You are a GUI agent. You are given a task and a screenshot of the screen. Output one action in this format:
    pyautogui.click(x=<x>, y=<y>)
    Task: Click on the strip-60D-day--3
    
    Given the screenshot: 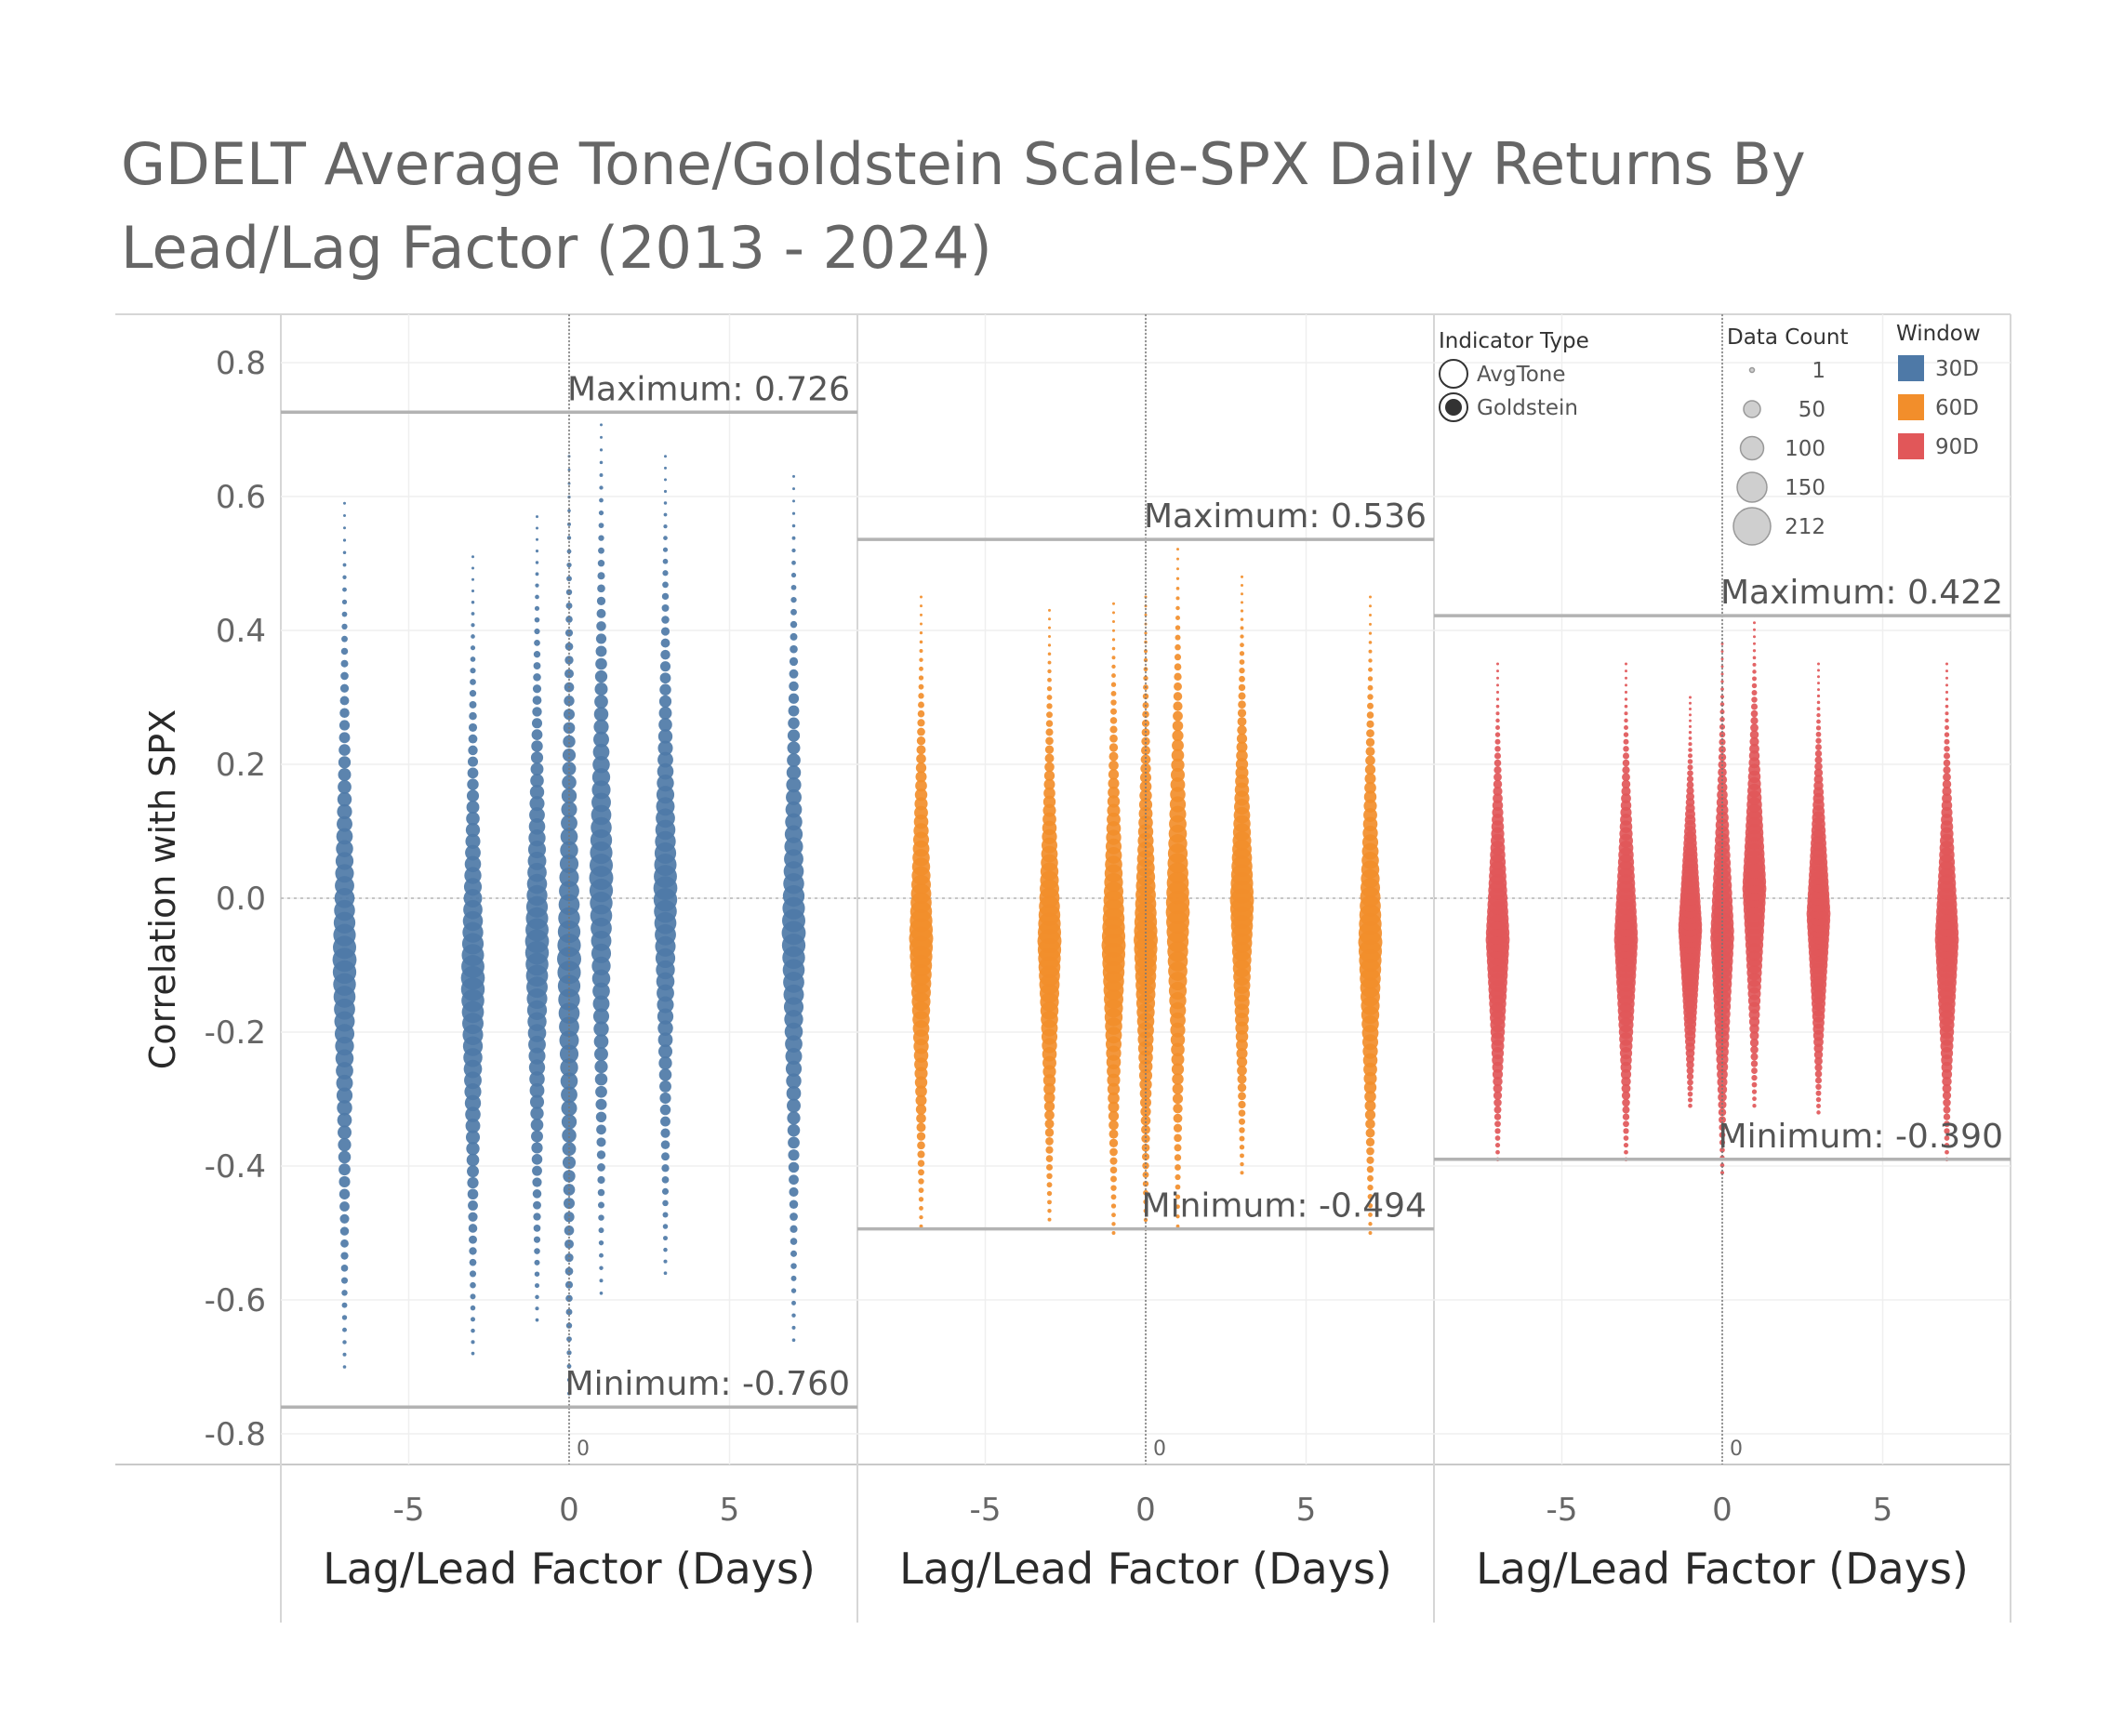 What is the action you would take?
    pyautogui.click(x=1049, y=915)
    